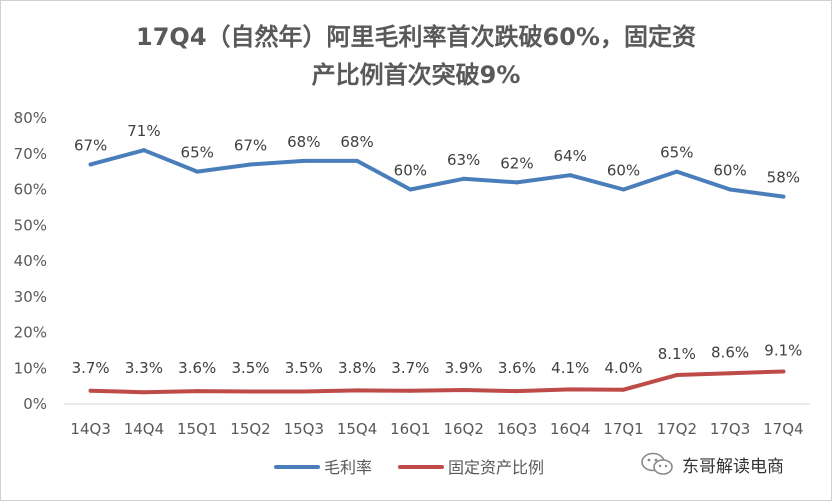  Describe the element at coordinates (463, 429) in the screenshot. I see `x-tick-label: 16Q2` at that location.